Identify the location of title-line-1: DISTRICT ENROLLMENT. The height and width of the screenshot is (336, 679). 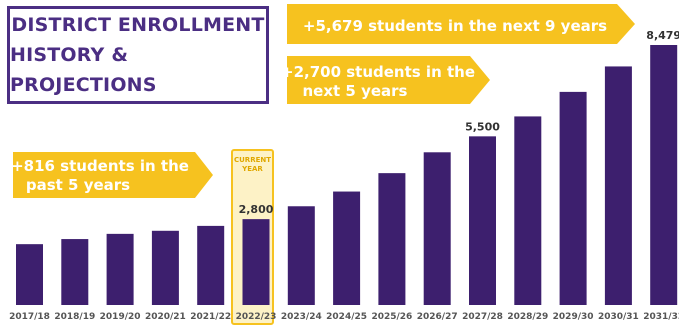
(138, 25).